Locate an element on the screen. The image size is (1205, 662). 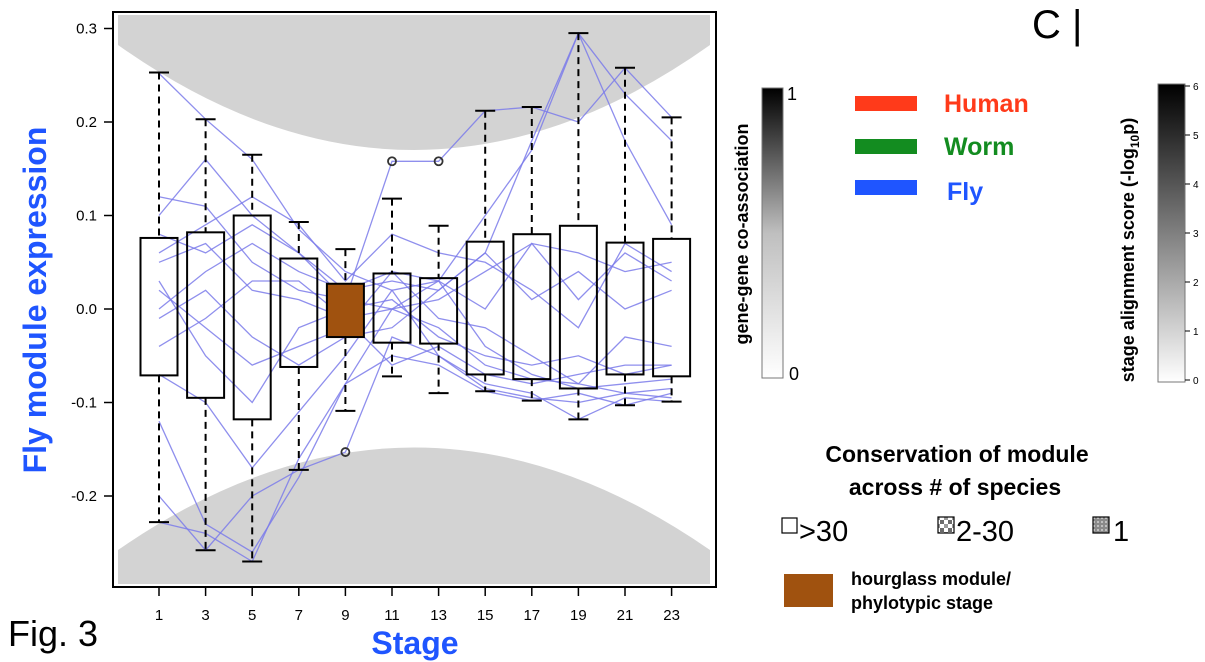
conservation-label-some: 2-30 is located at coordinates (985, 532).